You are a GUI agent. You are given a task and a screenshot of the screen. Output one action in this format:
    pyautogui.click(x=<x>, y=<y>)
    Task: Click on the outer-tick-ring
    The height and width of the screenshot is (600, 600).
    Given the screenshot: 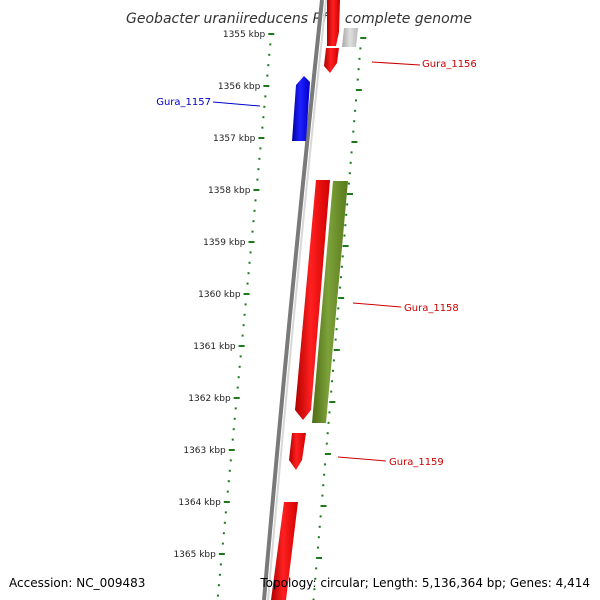 What is the action you would take?
    pyautogui.click(x=339, y=318)
    